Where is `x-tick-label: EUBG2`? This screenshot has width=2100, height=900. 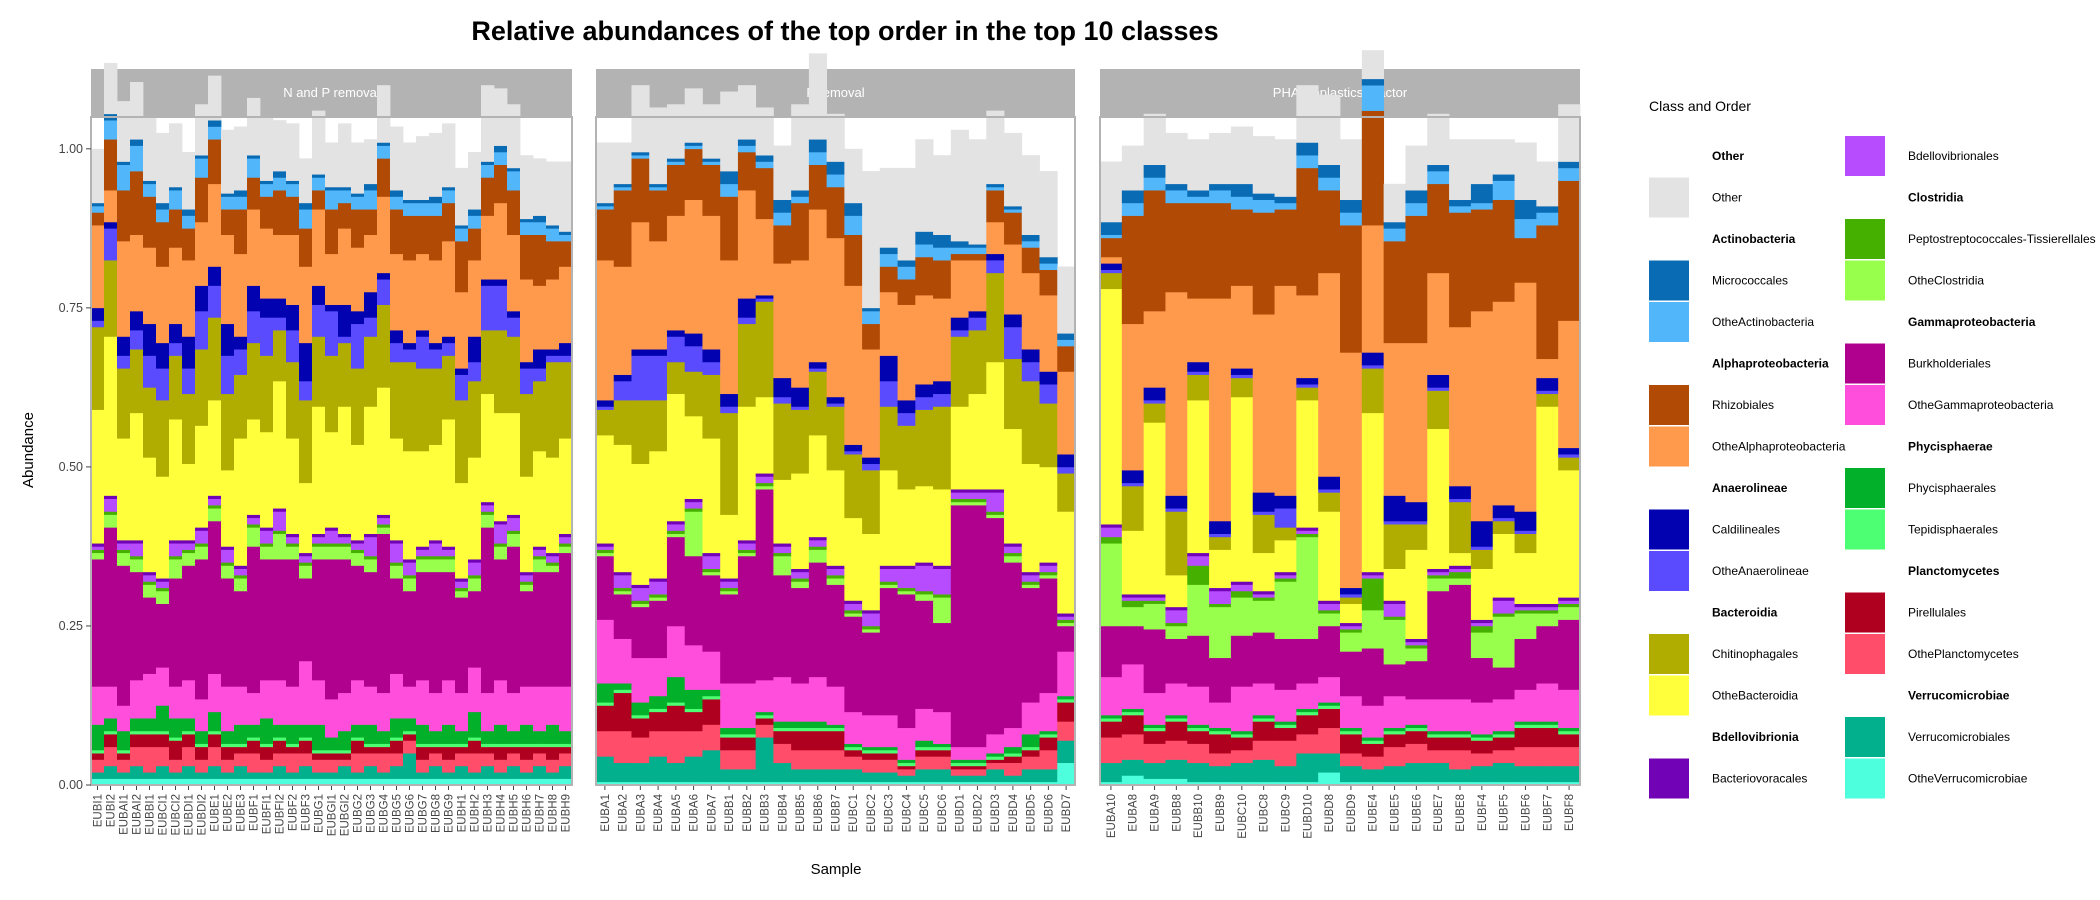 x-tick-label: EUBG2 is located at coordinates (359, 813).